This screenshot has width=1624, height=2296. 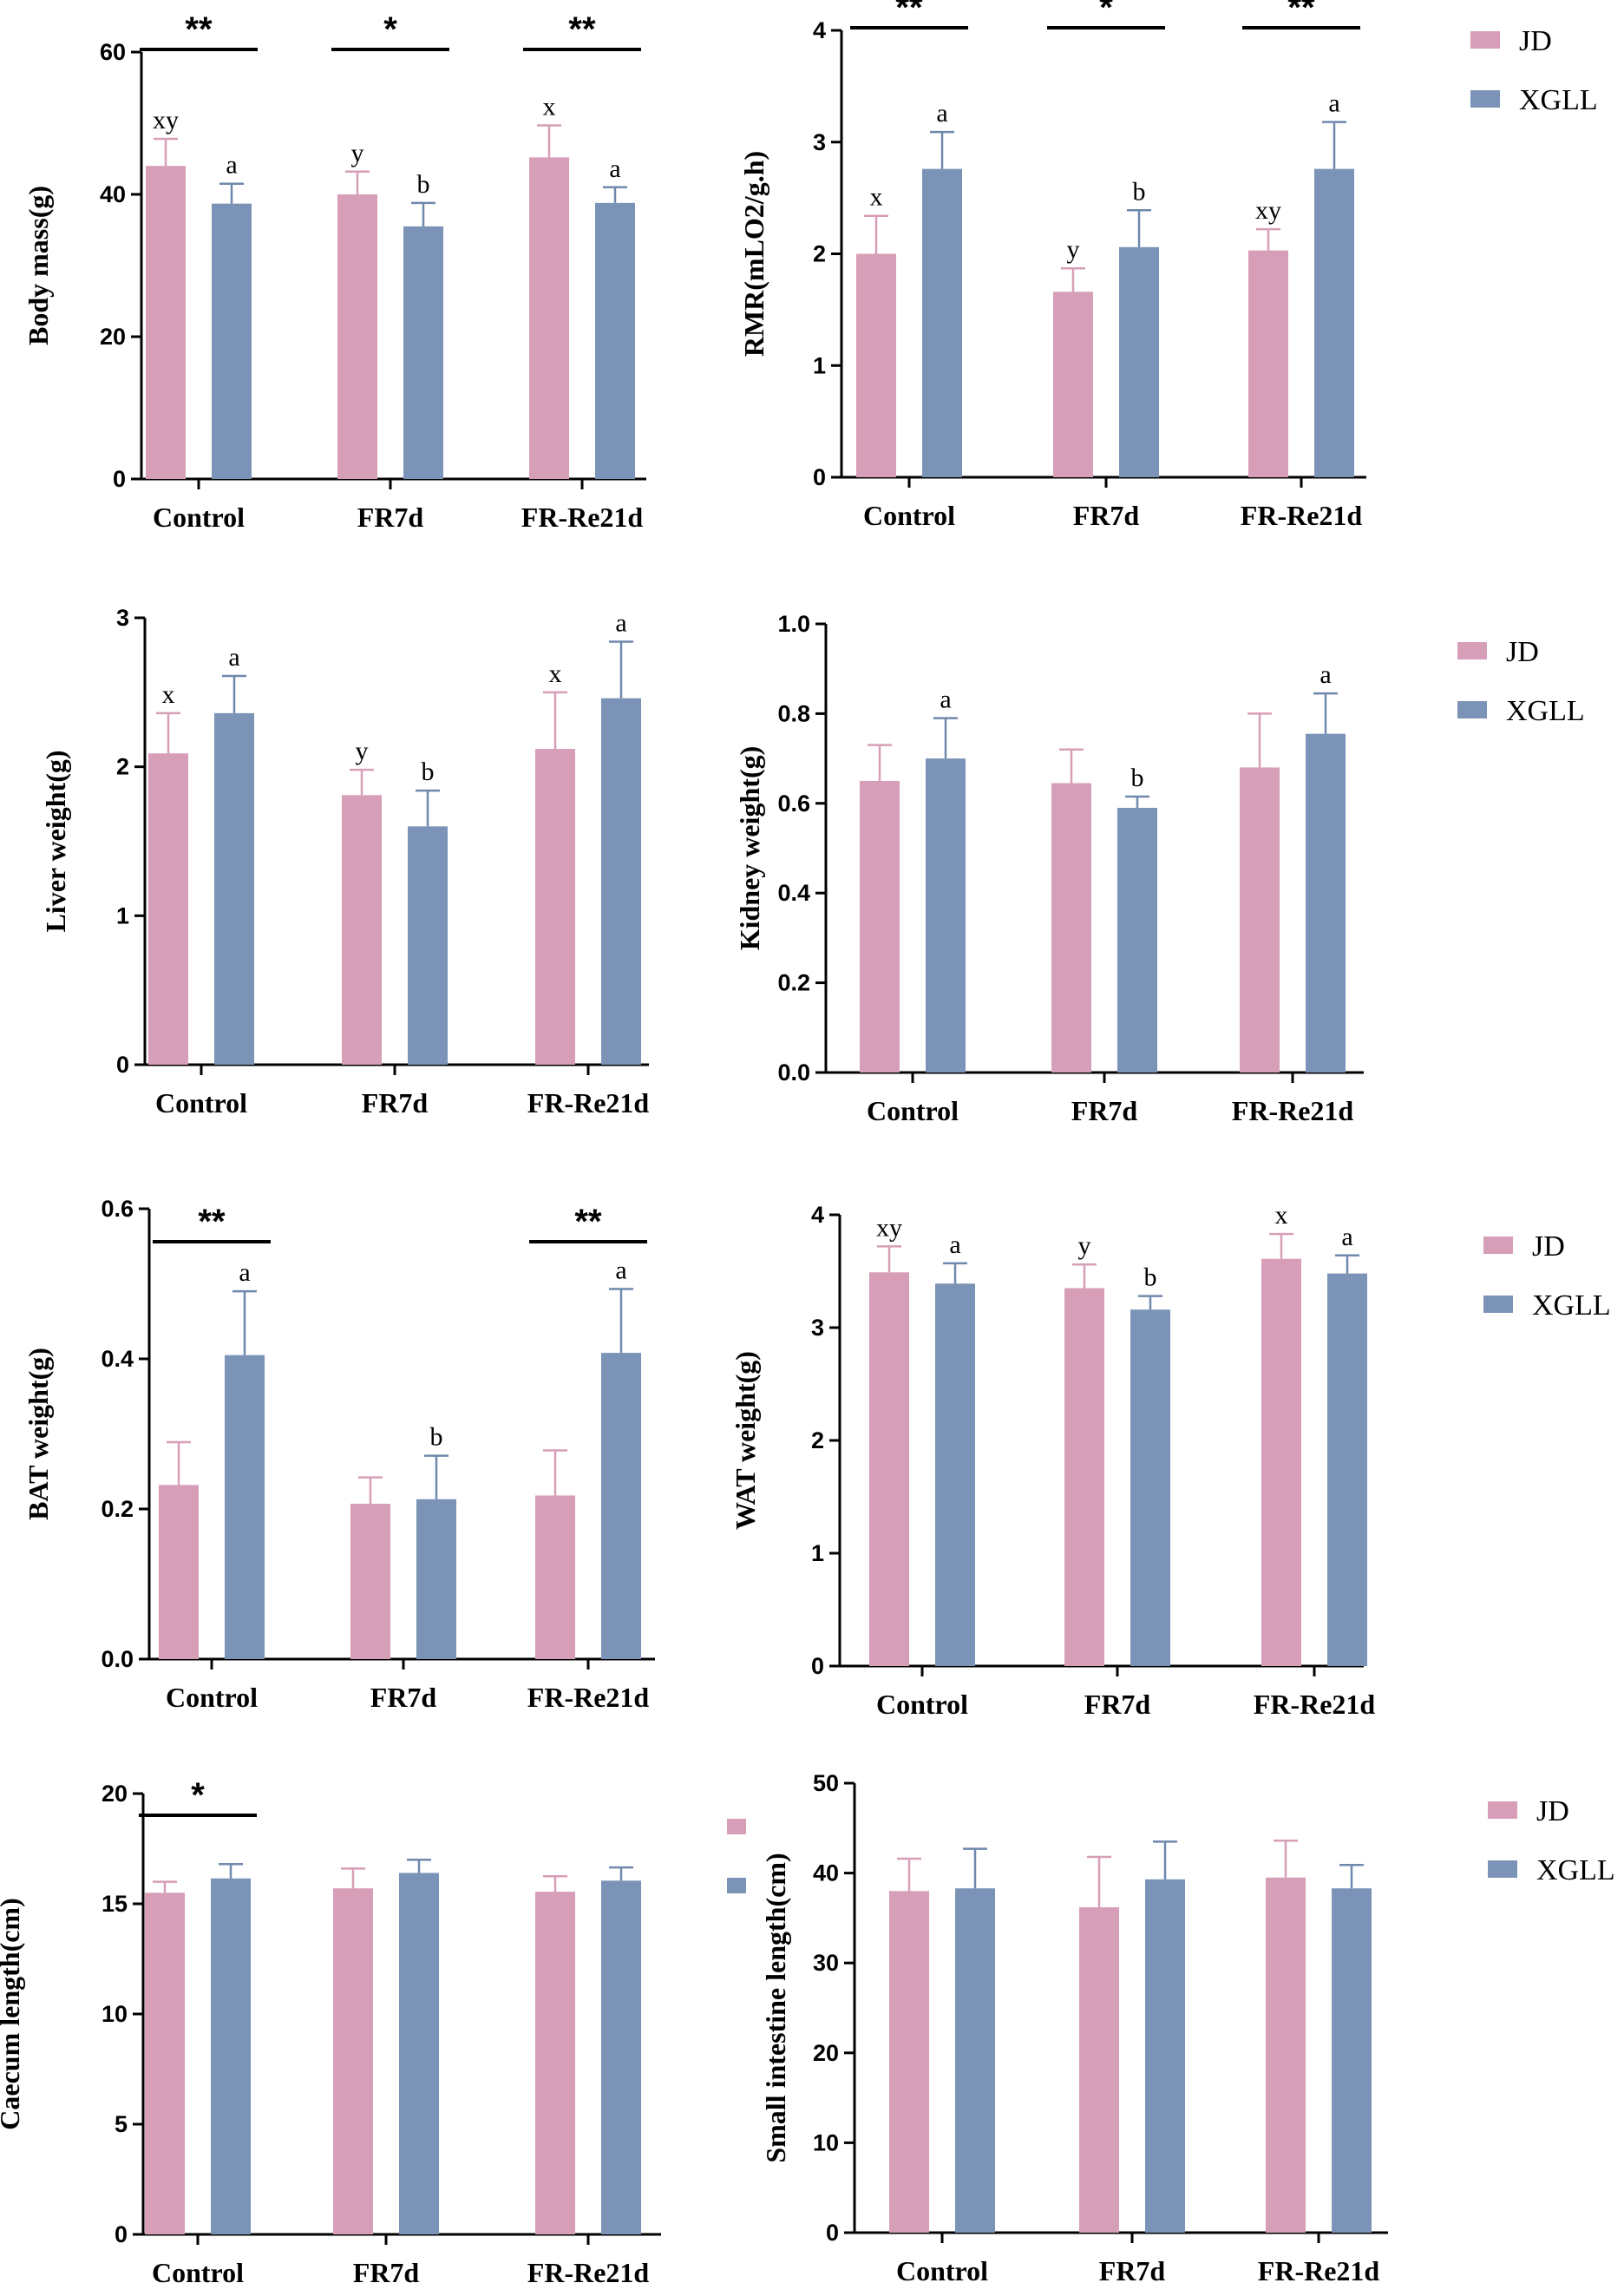 What do you see at coordinates (115, 2014) in the screenshot?
I see `y-tick-label: 10` at bounding box center [115, 2014].